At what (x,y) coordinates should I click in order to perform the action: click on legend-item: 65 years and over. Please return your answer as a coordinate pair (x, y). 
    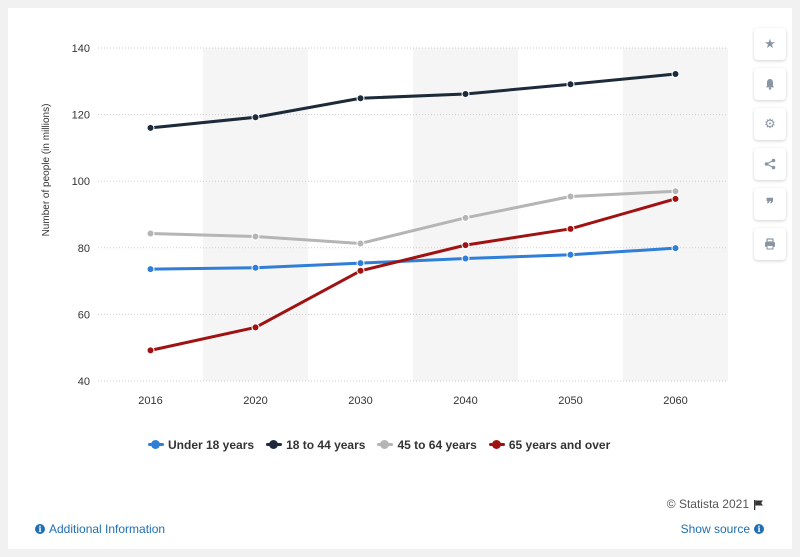
    Looking at the image, I should click on (549, 445).